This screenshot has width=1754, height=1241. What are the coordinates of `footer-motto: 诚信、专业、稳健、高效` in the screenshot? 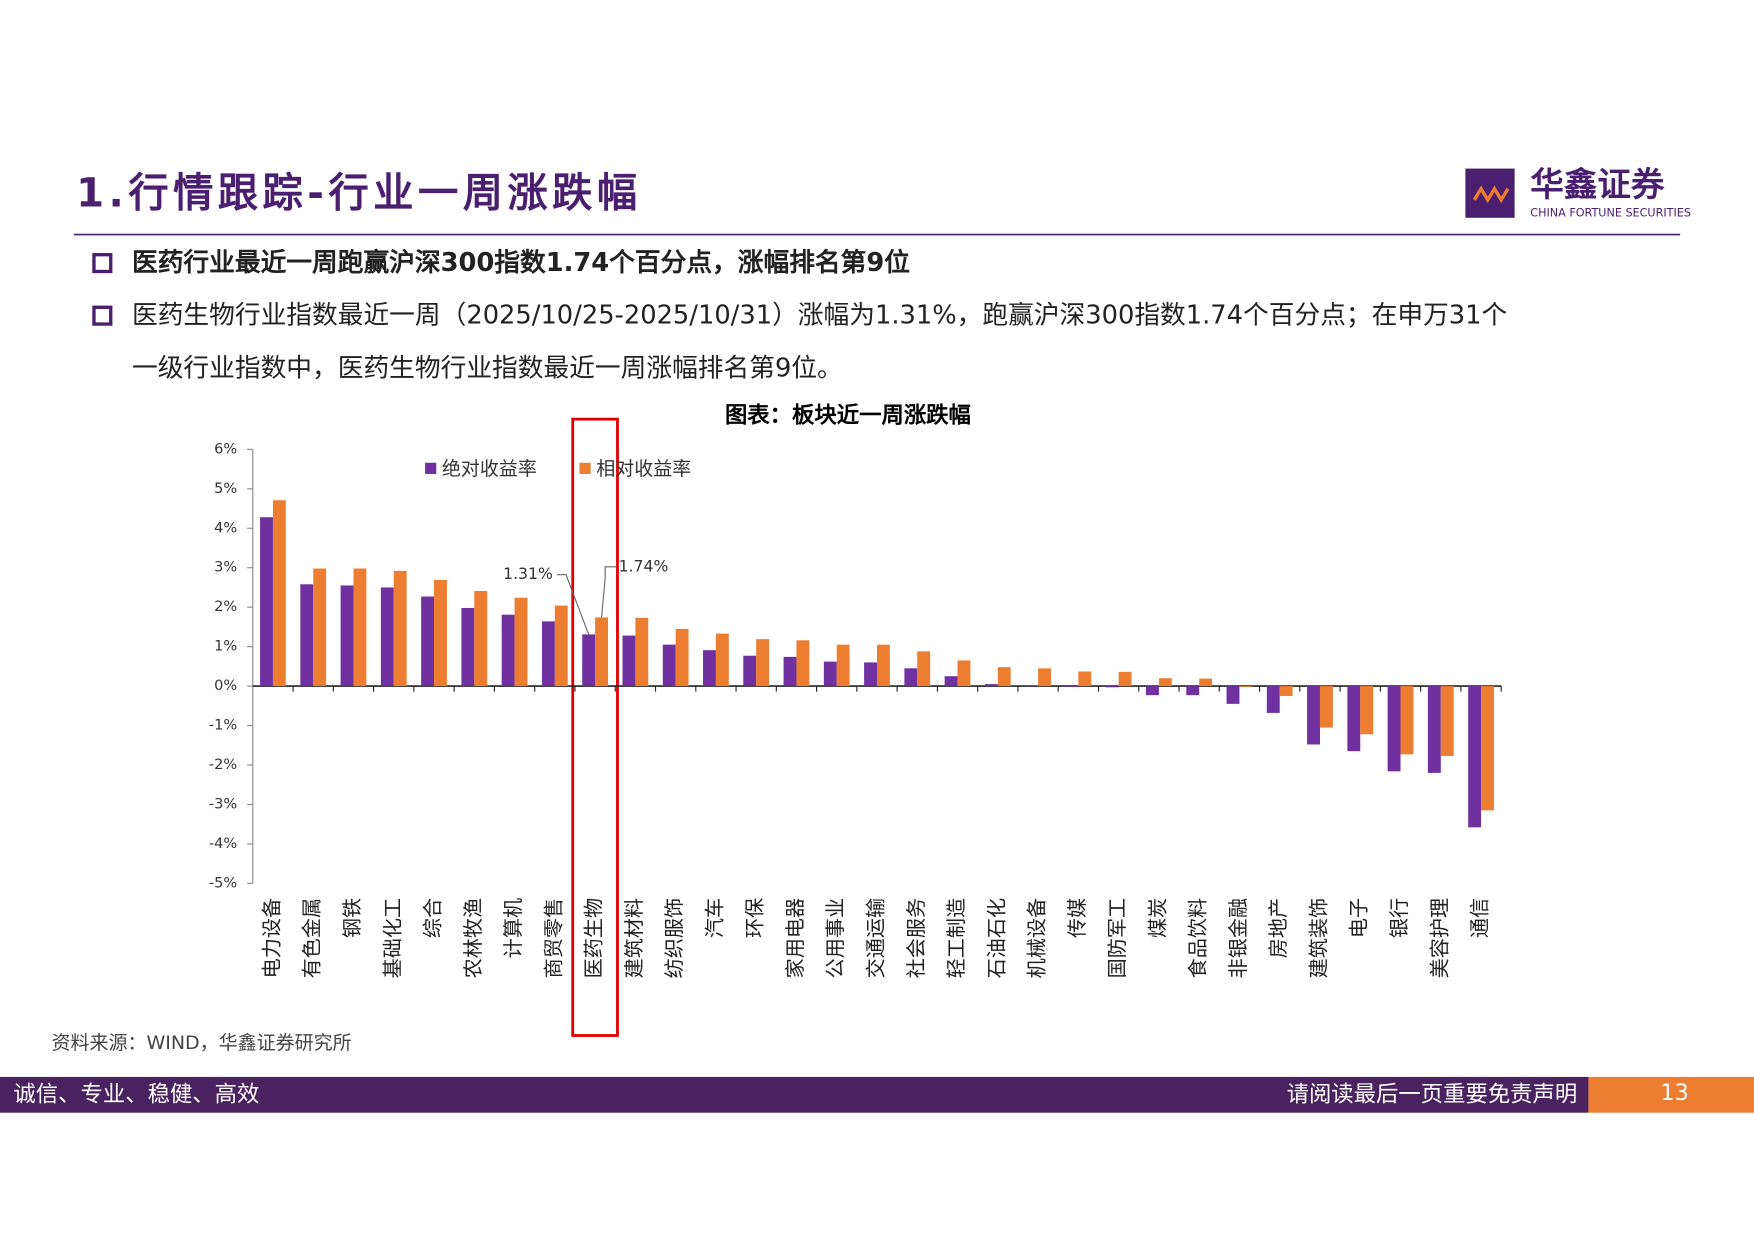 It's located at (136, 1094).